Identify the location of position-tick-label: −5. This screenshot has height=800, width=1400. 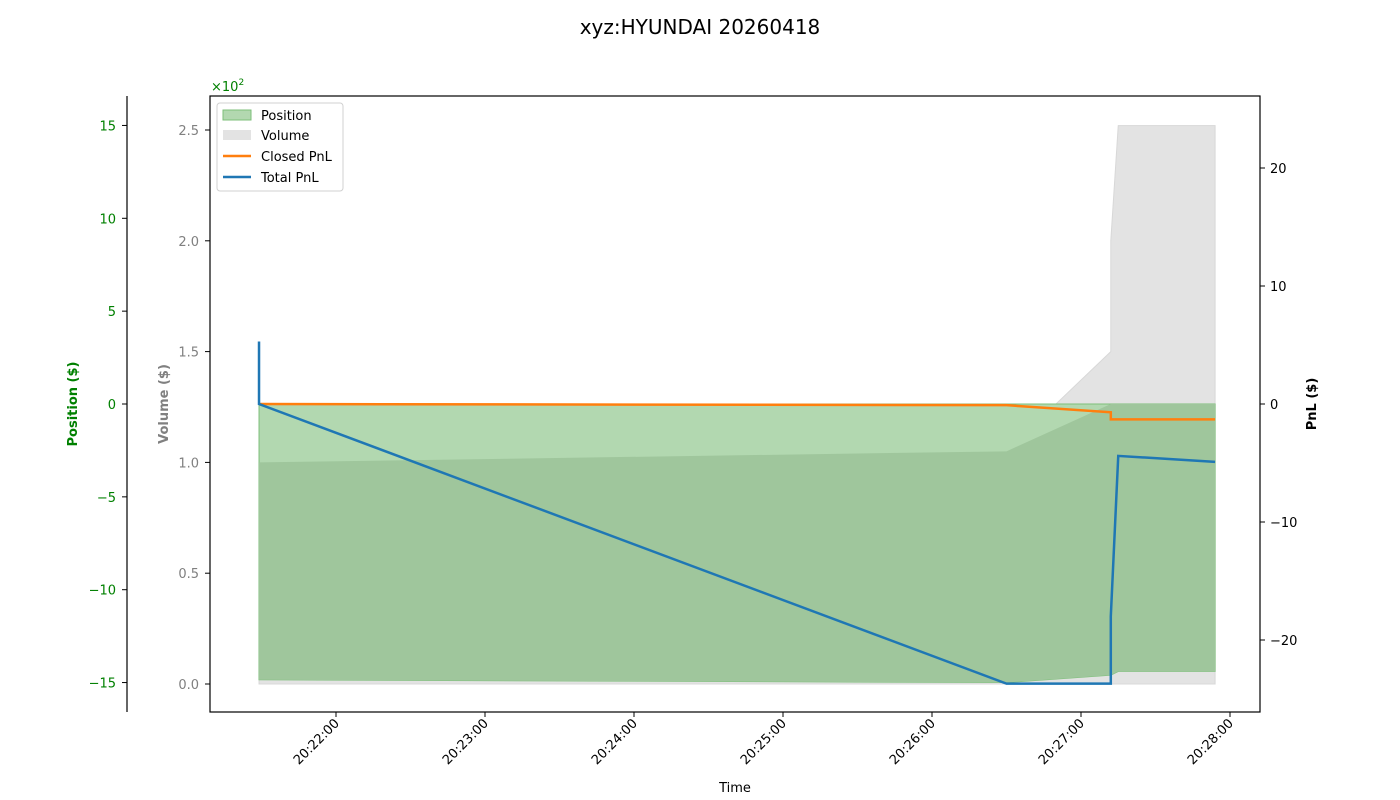
(106, 498).